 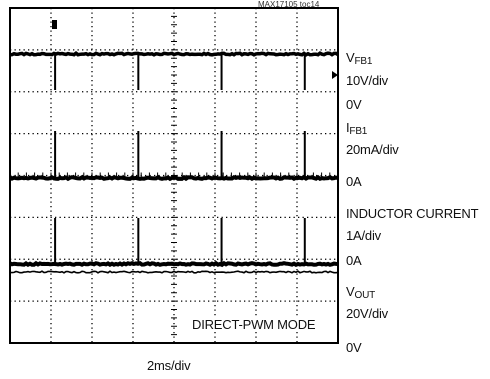 I want to click on channel-4-name: VOUT, so click(x=360, y=293).